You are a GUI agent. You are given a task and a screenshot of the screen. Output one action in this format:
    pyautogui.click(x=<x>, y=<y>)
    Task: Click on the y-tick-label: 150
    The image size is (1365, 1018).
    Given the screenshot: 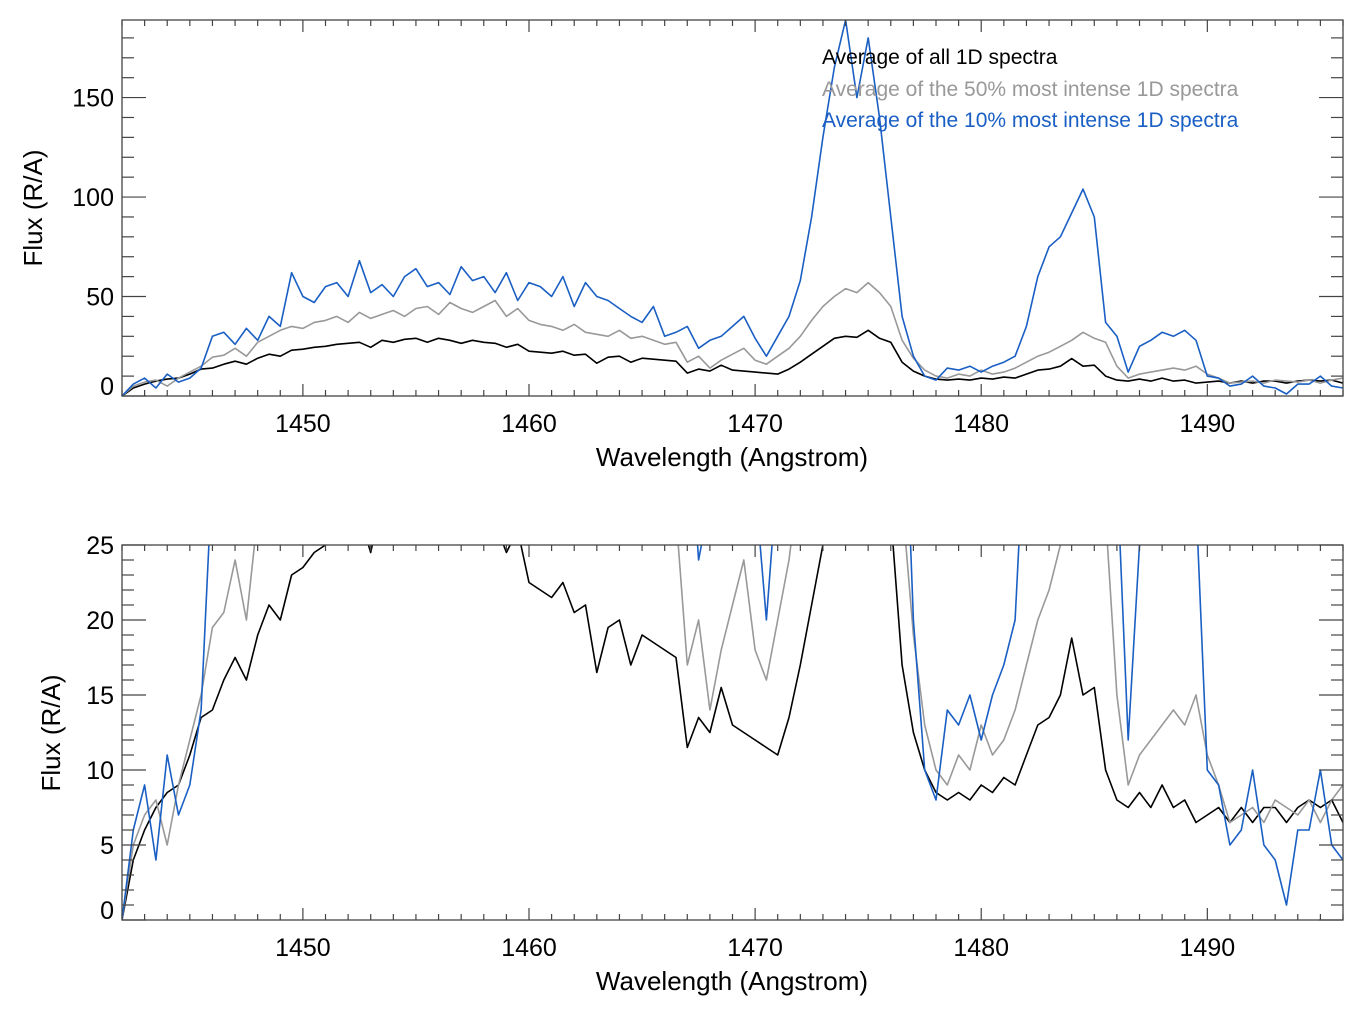 What is the action you would take?
    pyautogui.click(x=93, y=99)
    